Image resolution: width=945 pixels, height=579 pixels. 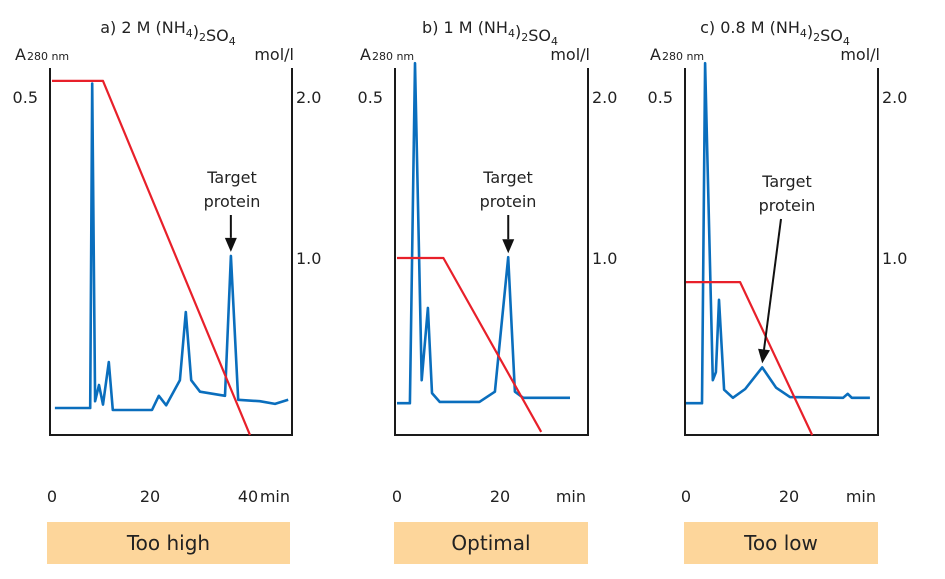 I want to click on annotation-arrow-shaft, so click(x=772, y=284).